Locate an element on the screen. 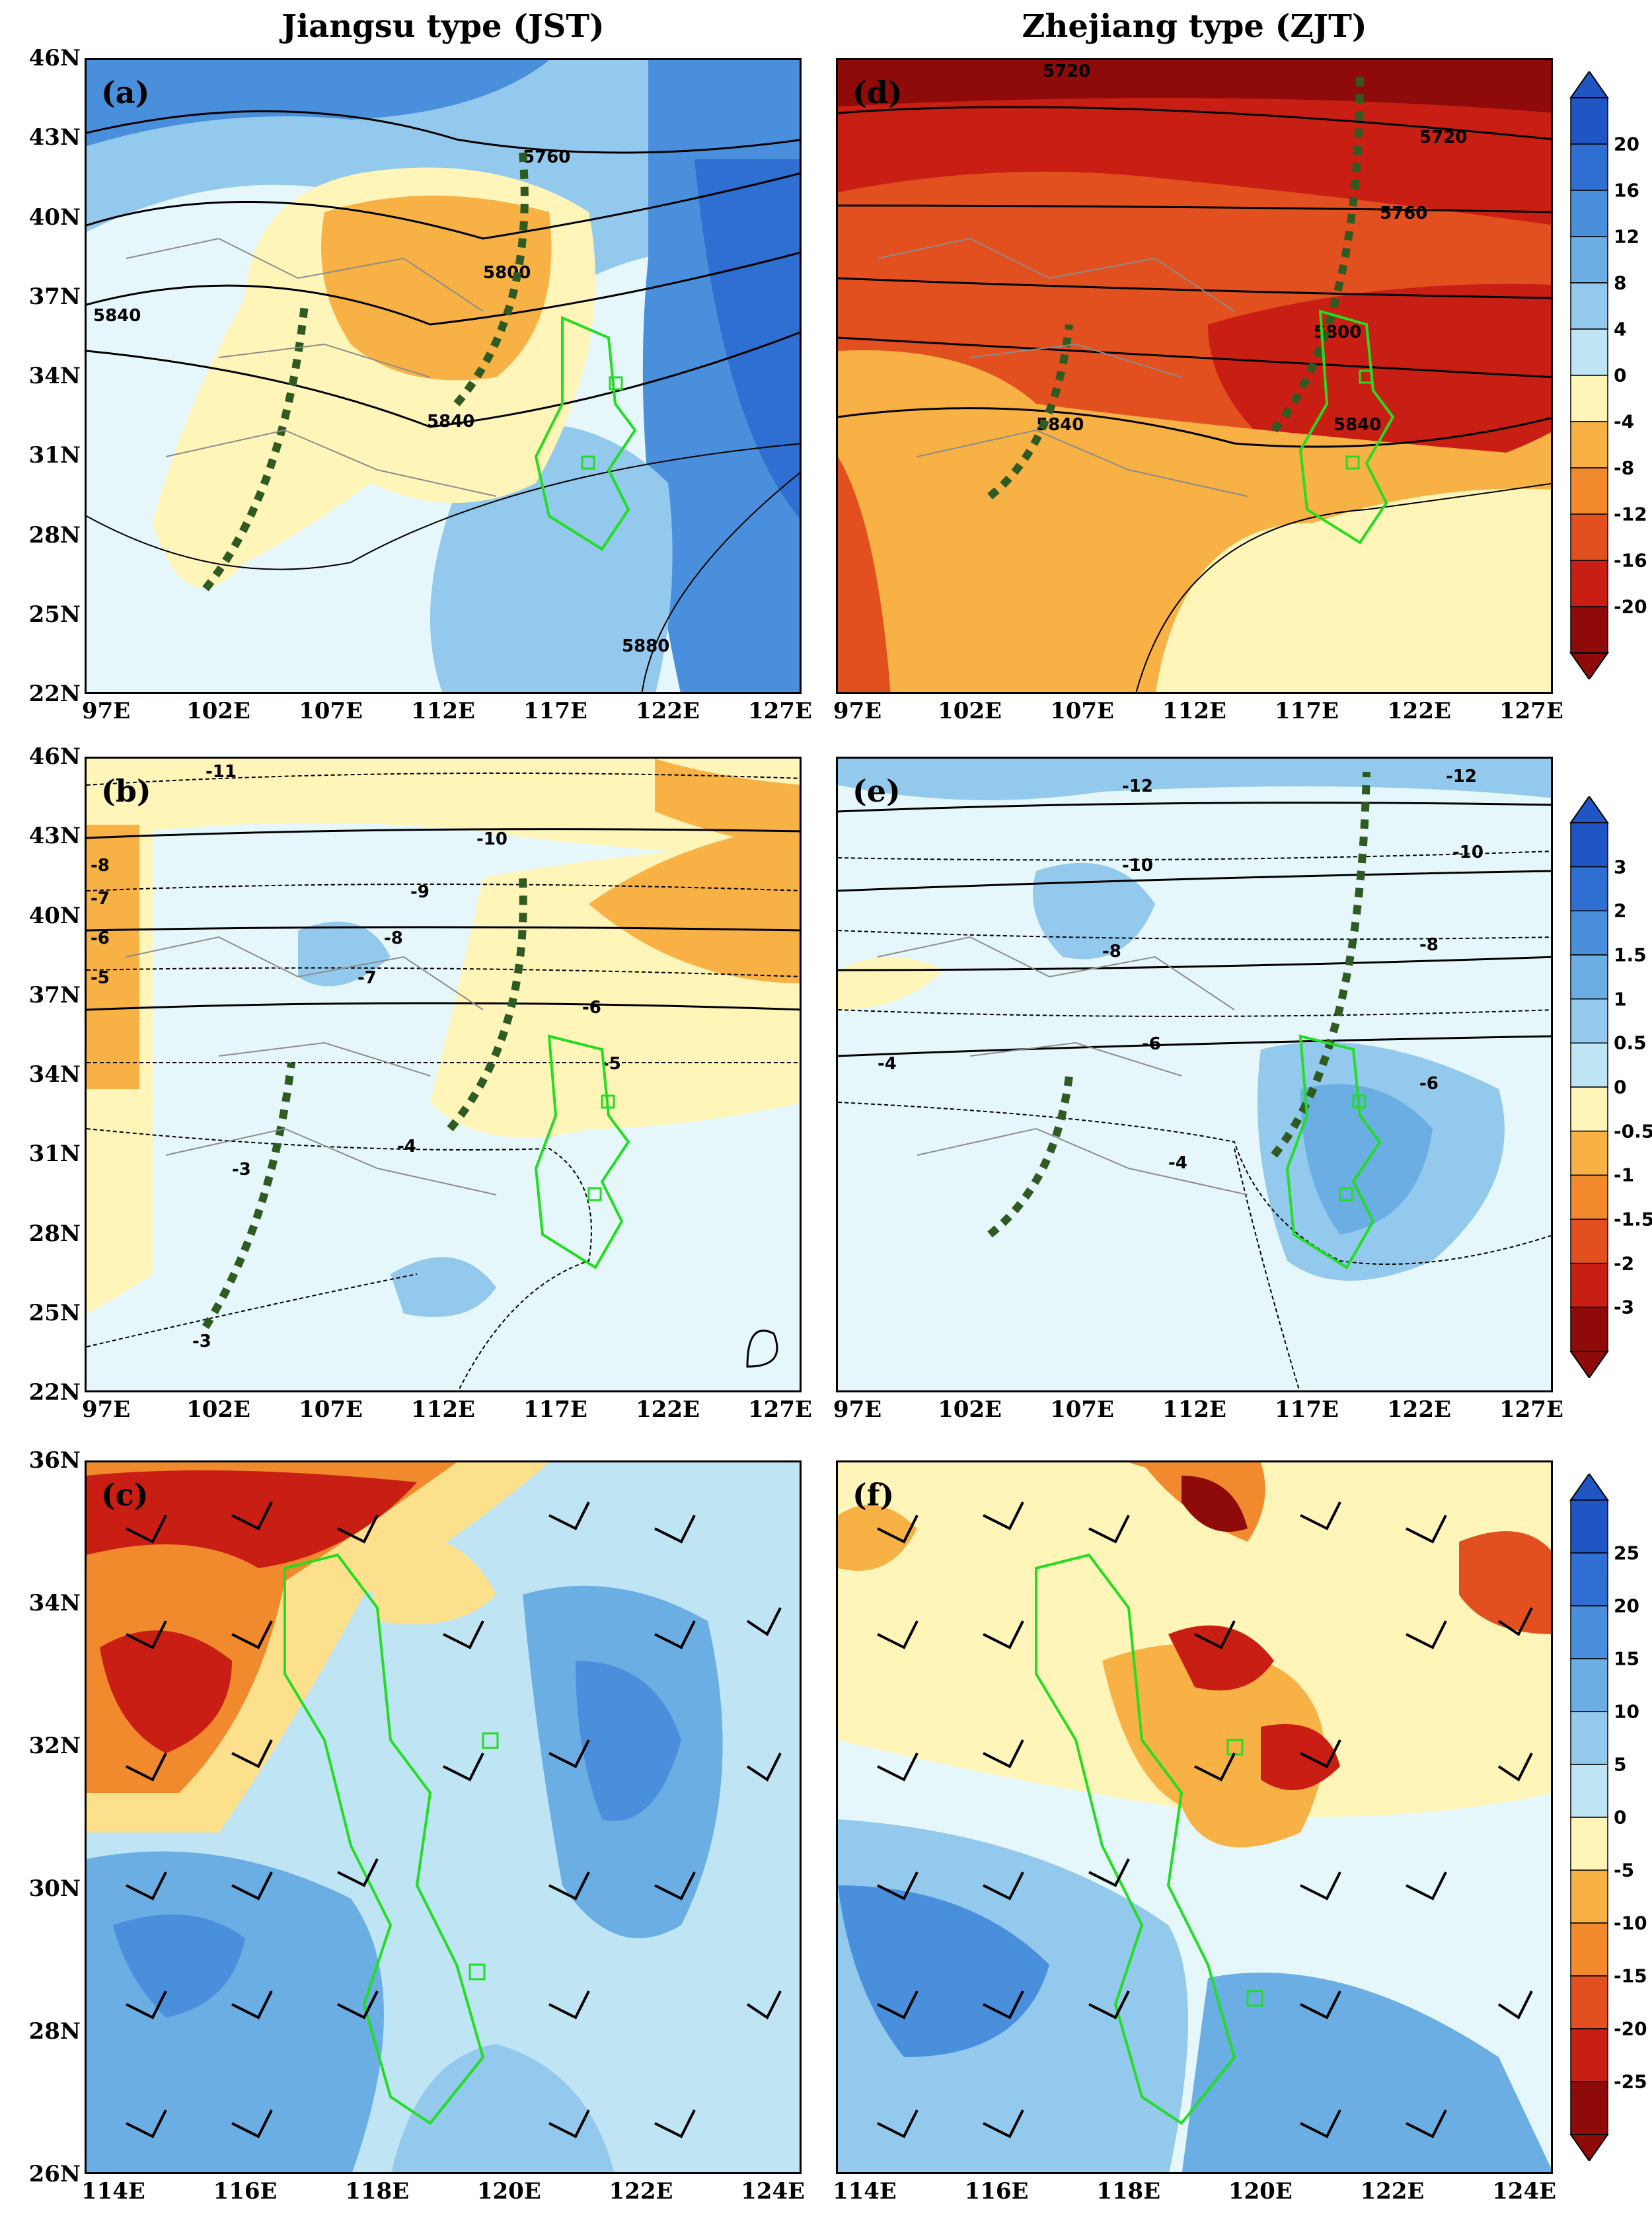 Image resolution: width=1652 pixels, height=2229 pixels. contour-label: 5840 is located at coordinates (1357, 425).